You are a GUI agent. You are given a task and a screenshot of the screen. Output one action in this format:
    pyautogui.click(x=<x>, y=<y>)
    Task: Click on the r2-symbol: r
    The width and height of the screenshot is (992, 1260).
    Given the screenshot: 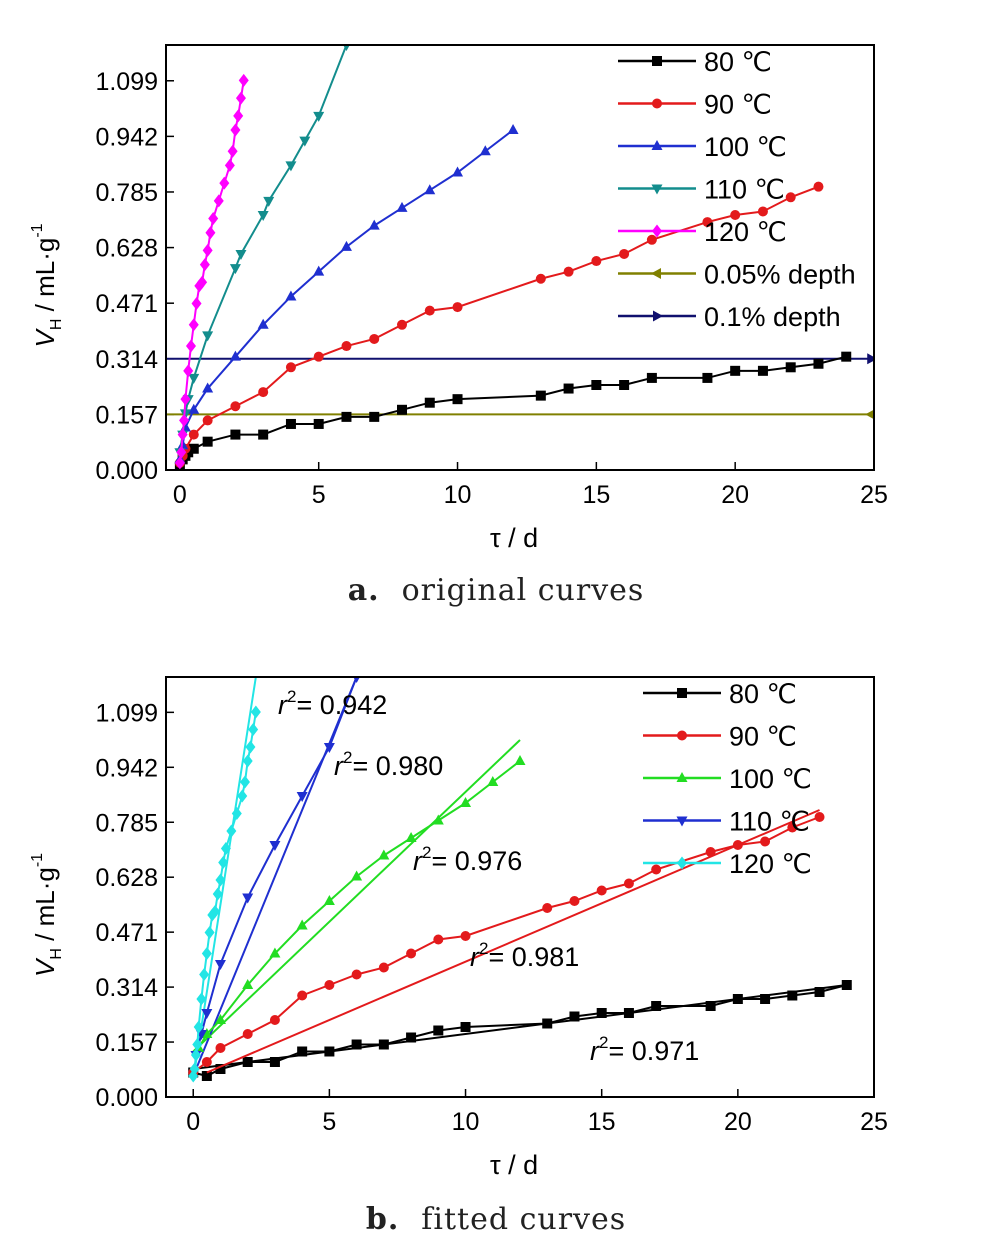 What is the action you would take?
    pyautogui.click(x=339, y=766)
    